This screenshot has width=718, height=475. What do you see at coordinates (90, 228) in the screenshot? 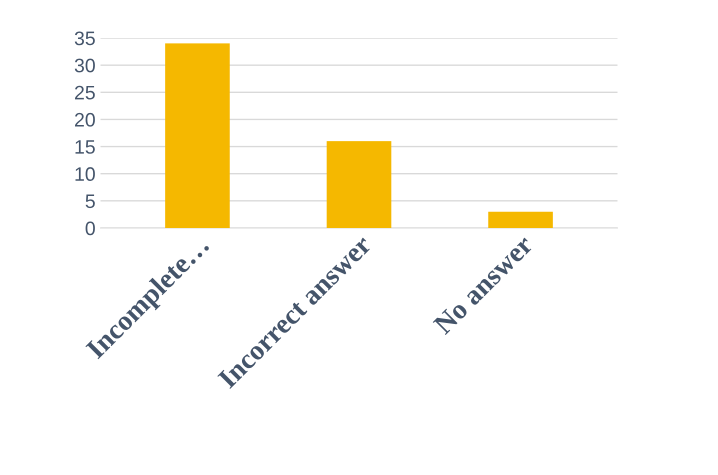
I see `y-tick-label: 0` at bounding box center [90, 228].